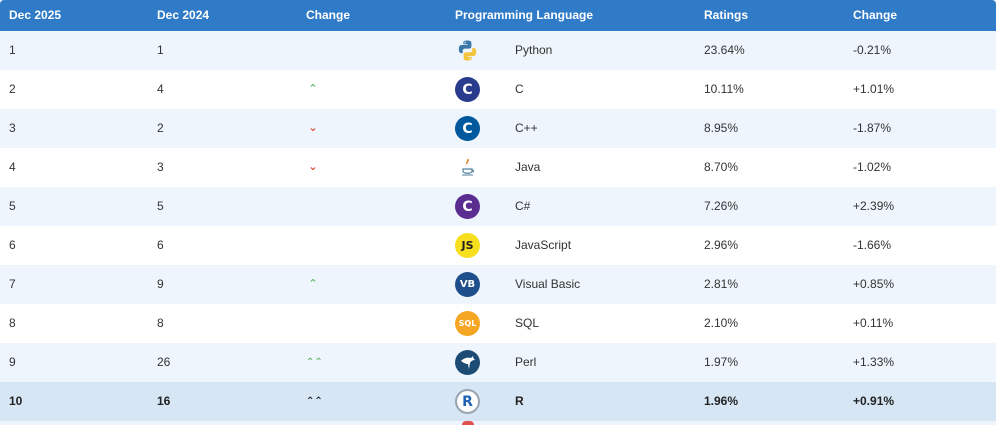  Describe the element at coordinates (724, 50) in the screenshot. I see `rating: 23.64%` at that location.